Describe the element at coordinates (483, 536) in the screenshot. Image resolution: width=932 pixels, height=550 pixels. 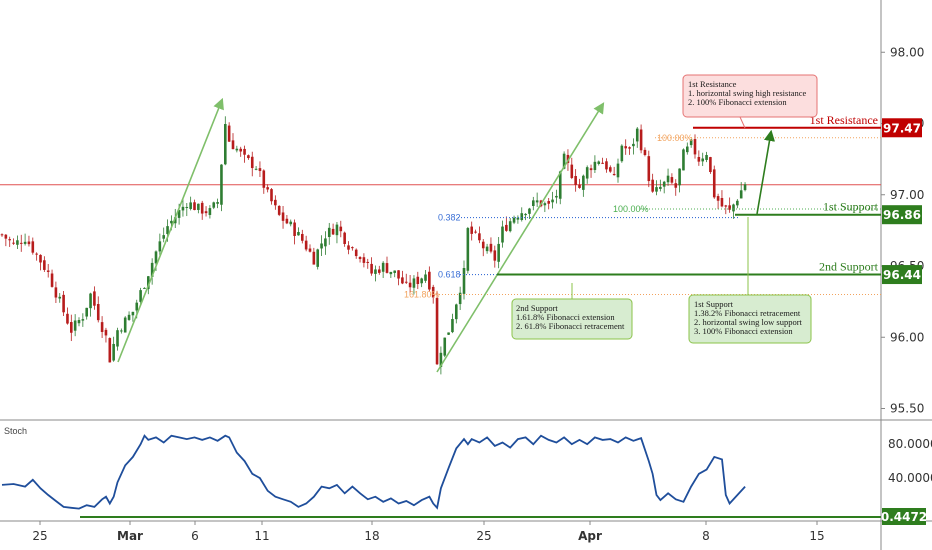
I see `time-tick-label: 25` at that location.